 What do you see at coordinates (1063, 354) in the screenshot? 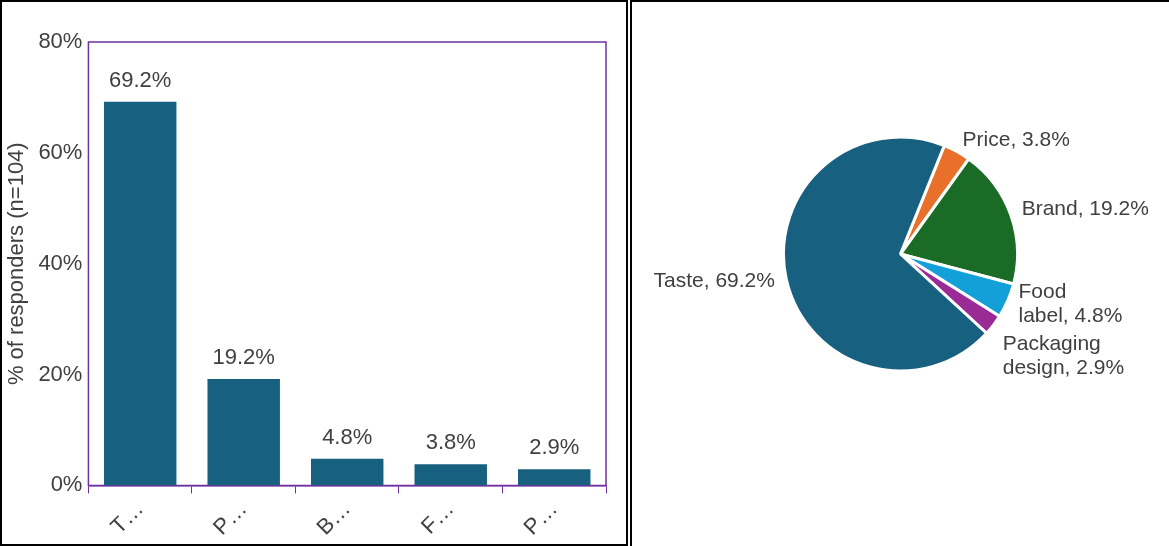
I see `slice-label: Packaging design, 2.9%` at bounding box center [1063, 354].